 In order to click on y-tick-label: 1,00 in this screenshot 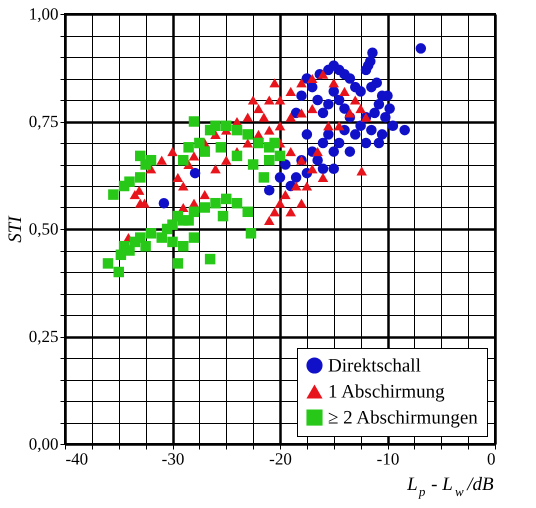, I will do `click(43, 14)`.